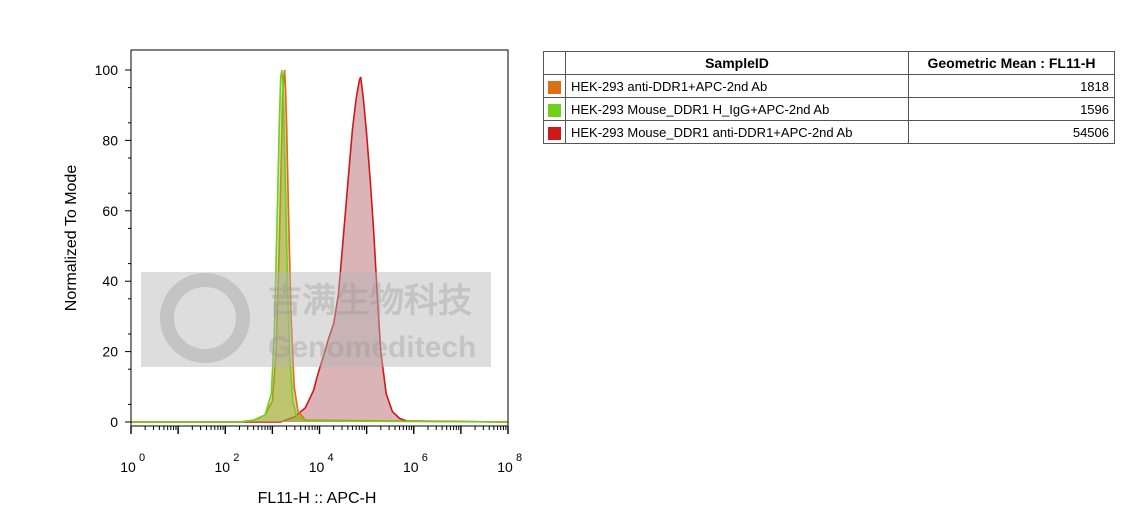 Image resolution: width=1146 pixels, height=532 pixels. I want to click on y-tick-label: 20, so click(110, 352).